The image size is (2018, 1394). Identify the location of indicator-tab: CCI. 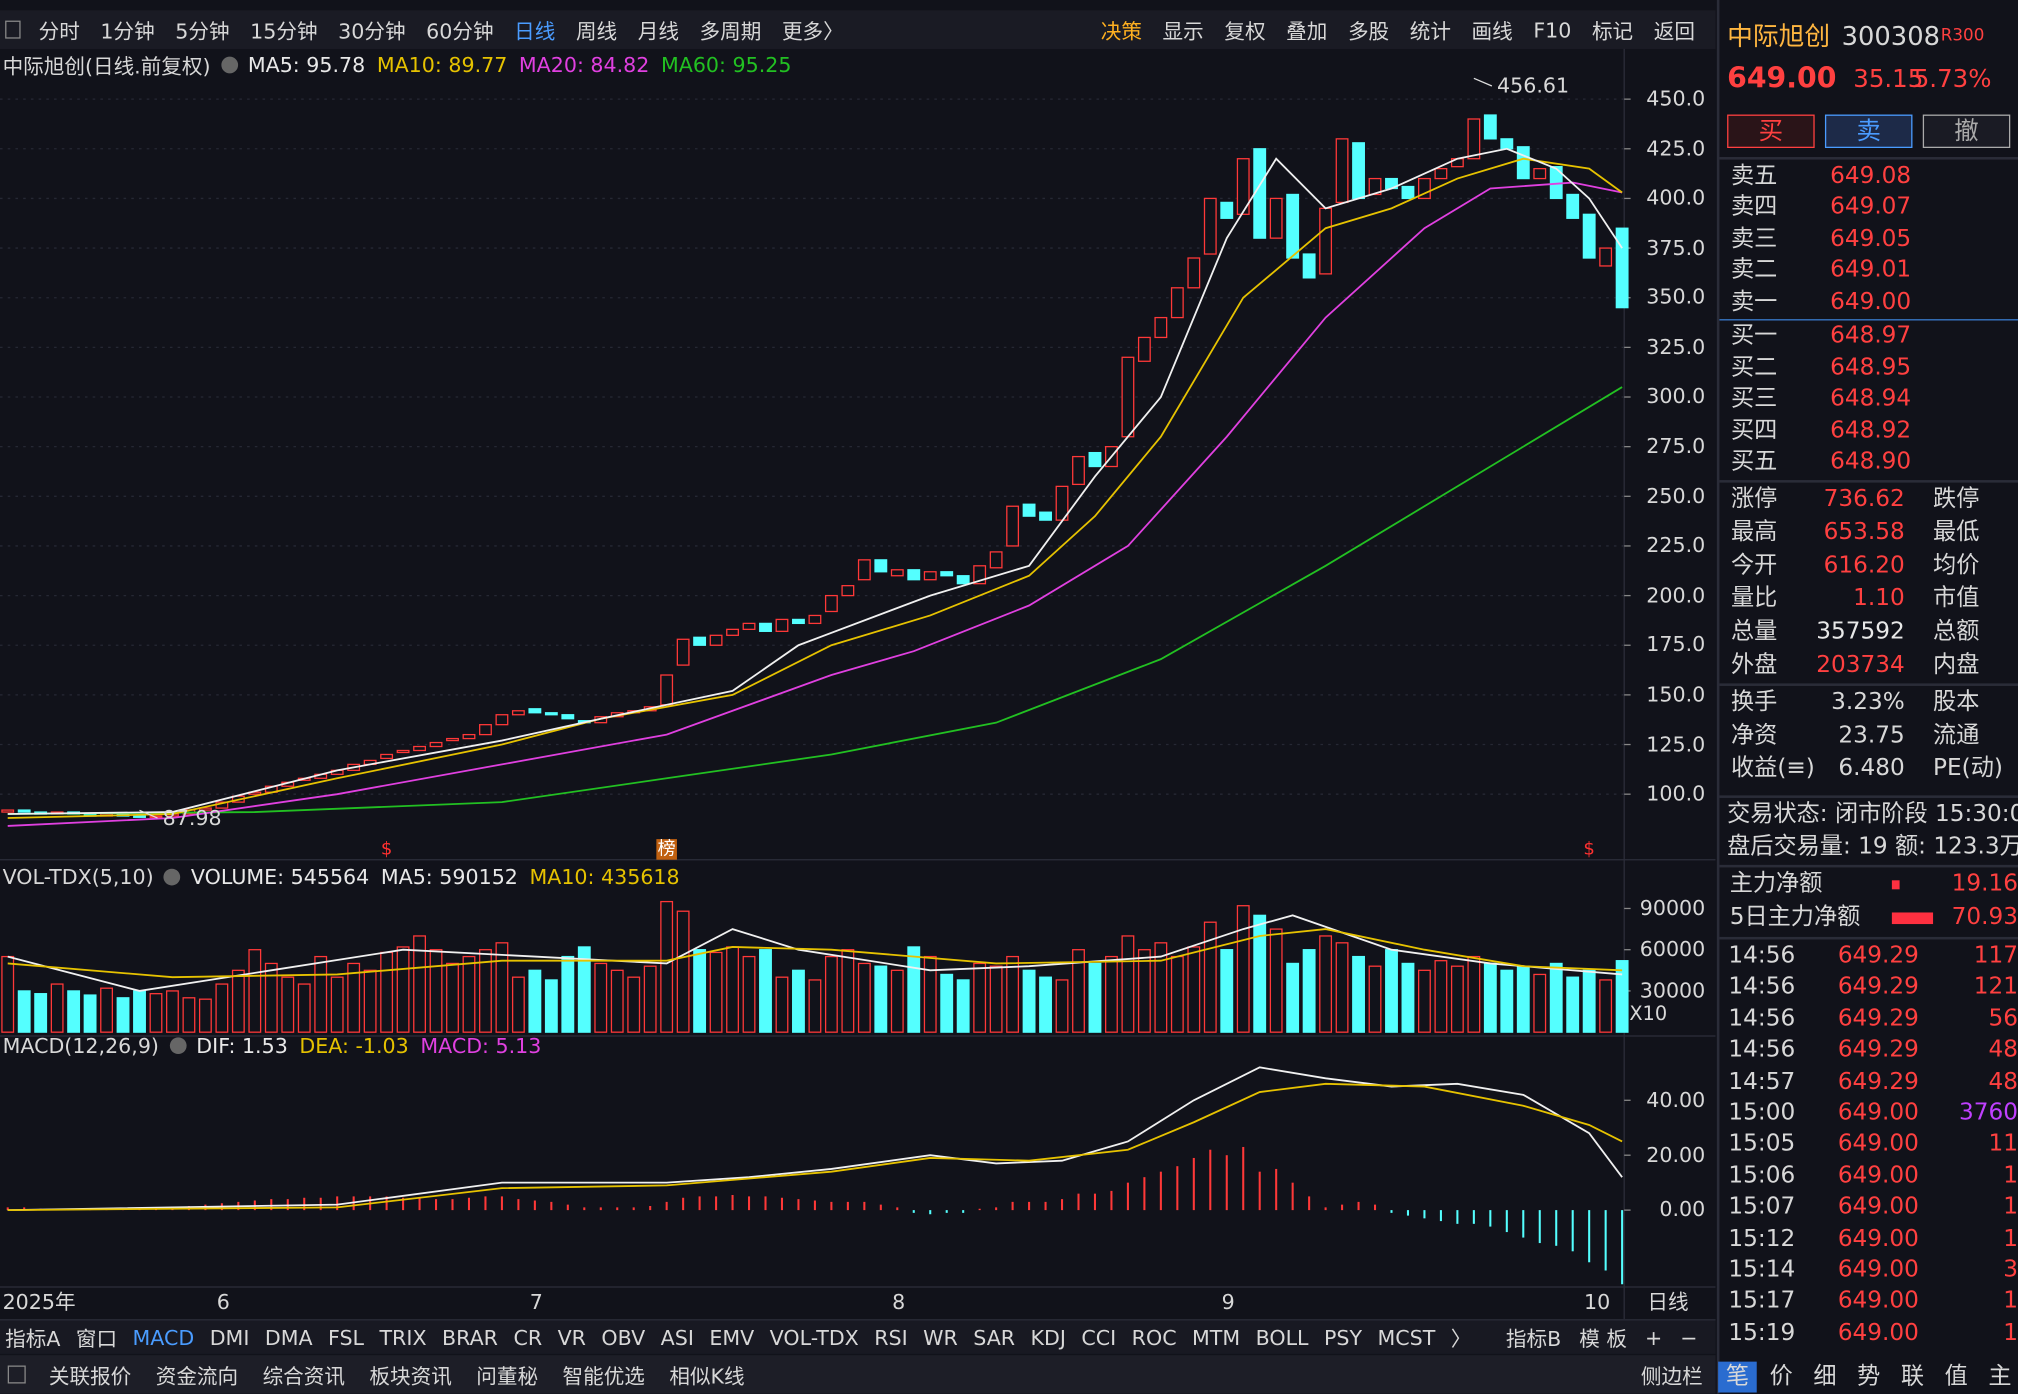
(1099, 1337).